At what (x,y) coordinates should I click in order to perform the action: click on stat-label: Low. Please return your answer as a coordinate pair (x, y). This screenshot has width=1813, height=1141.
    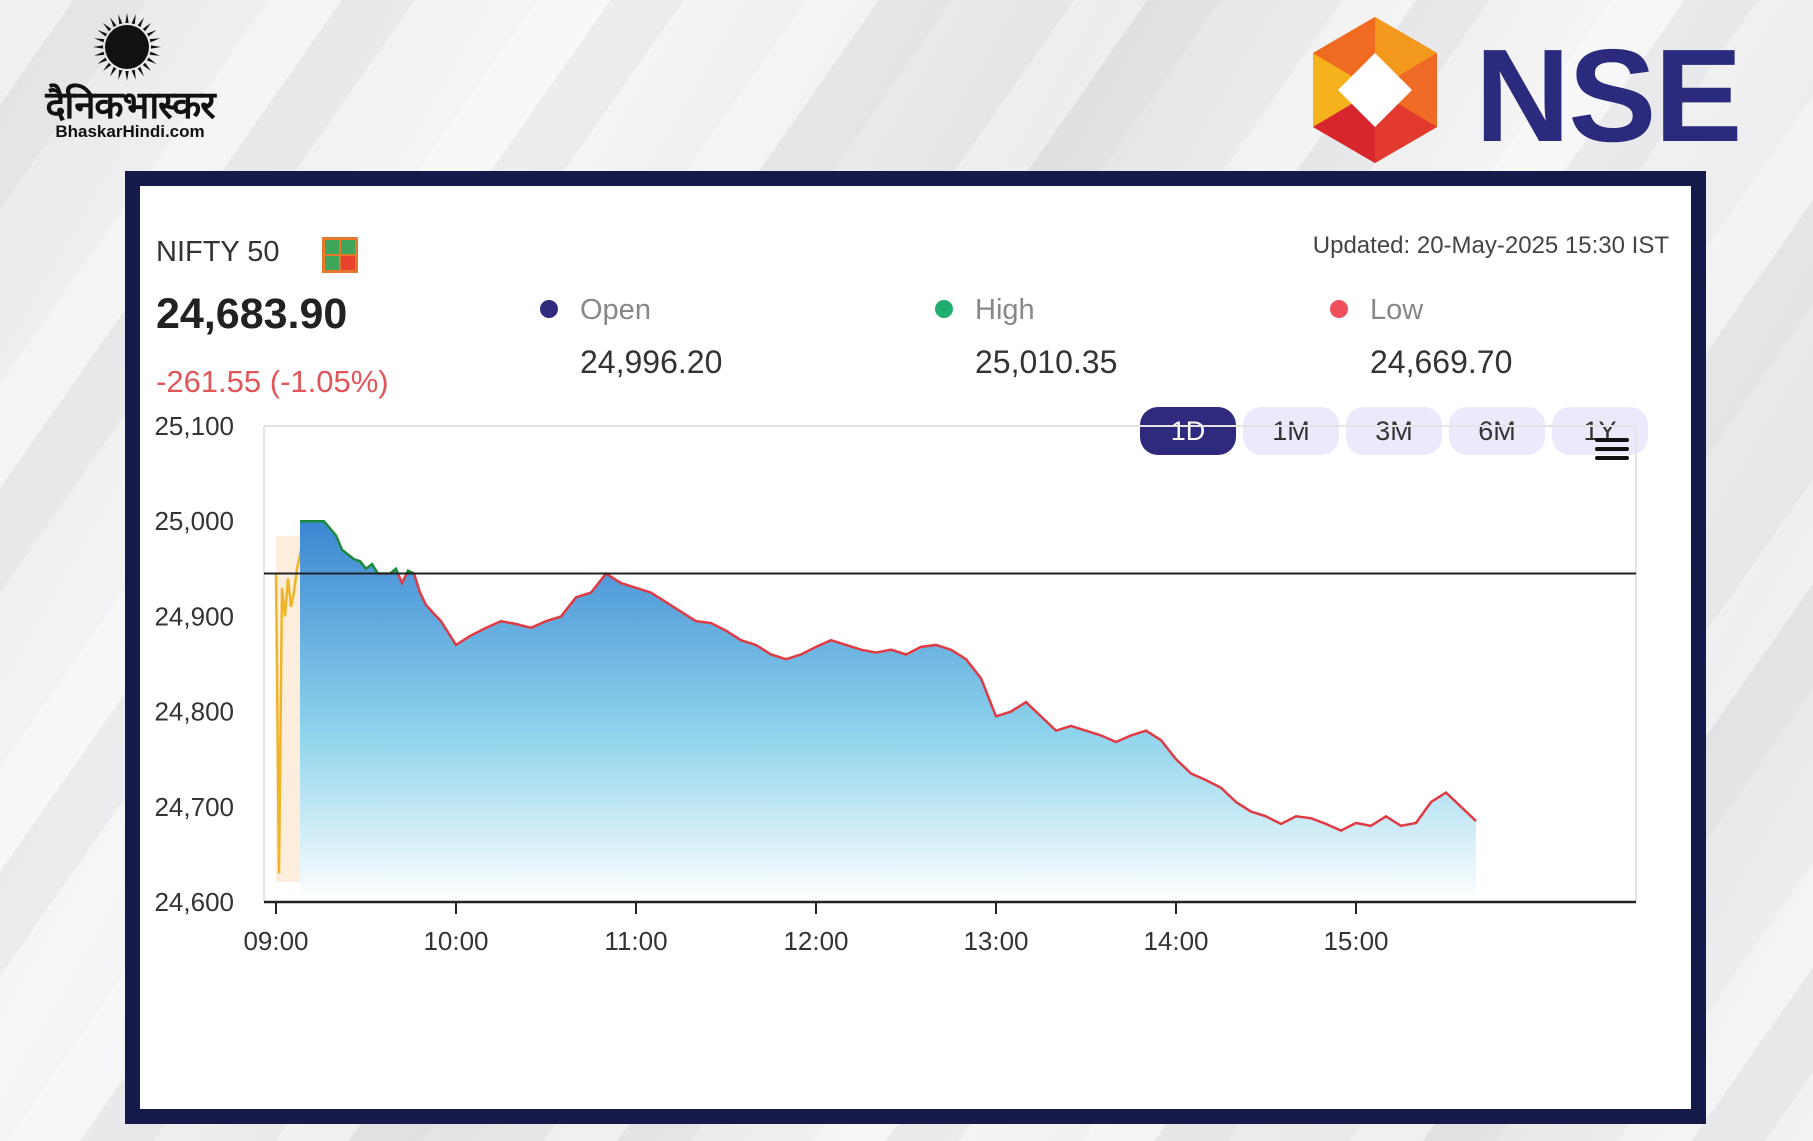
    Looking at the image, I should click on (1397, 310).